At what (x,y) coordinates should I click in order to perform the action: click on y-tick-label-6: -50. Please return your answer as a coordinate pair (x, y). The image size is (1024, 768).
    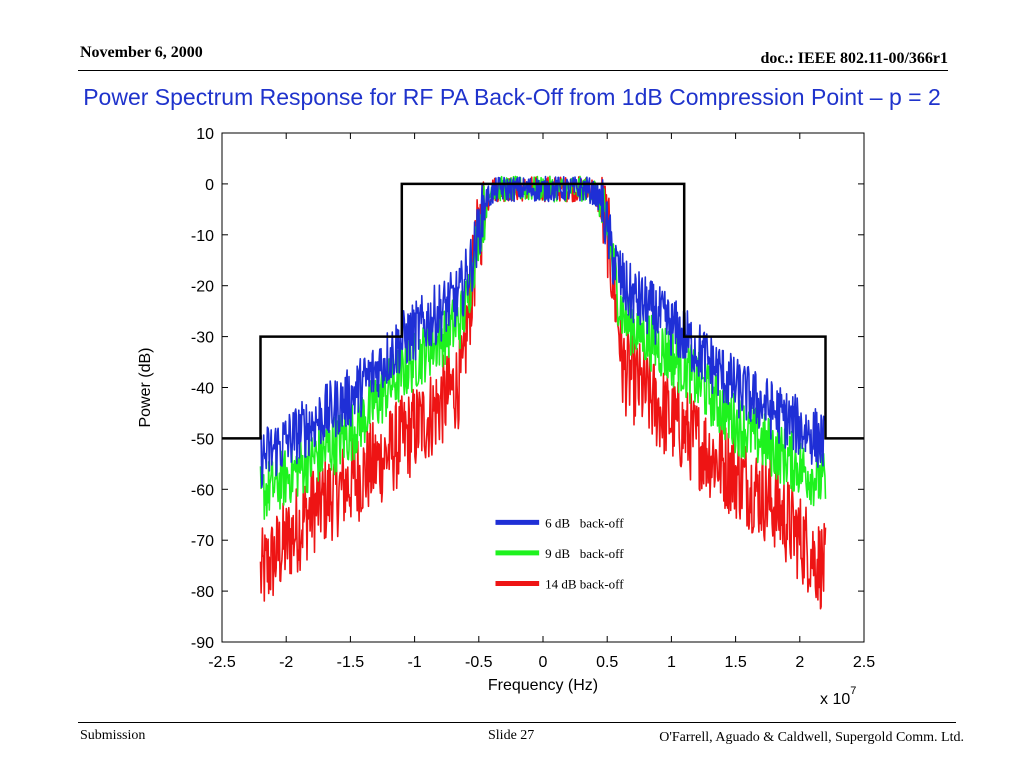
    Looking at the image, I should click on (202, 439).